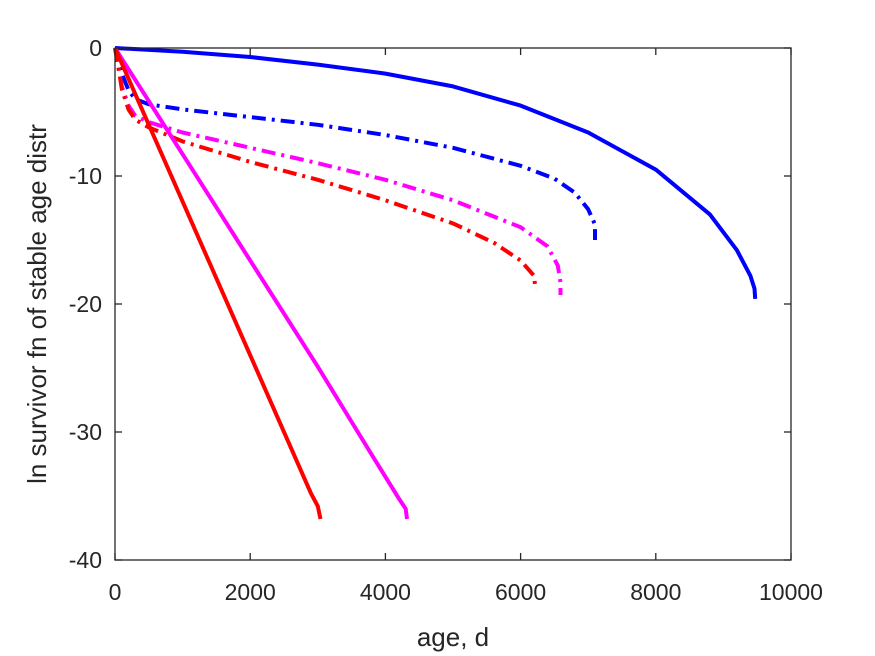 Image resolution: width=875 pixels, height=656 pixels. What do you see at coordinates (85, 176) in the screenshot?
I see `y-tick-label: -10` at bounding box center [85, 176].